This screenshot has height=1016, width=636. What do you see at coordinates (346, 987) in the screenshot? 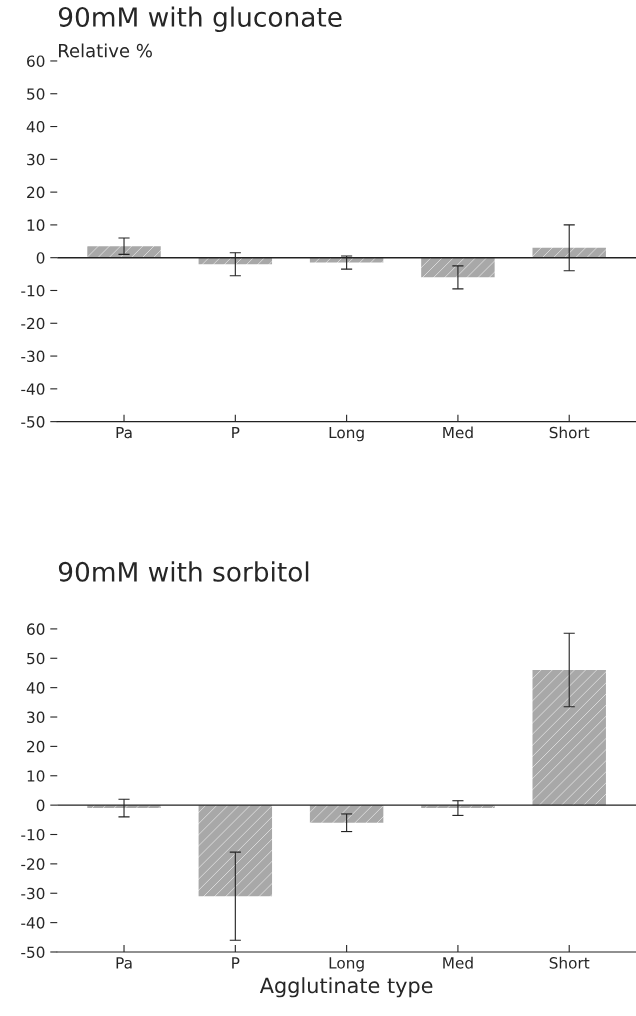
I see `x-axis-title: Agglutinate type` at bounding box center [346, 987].